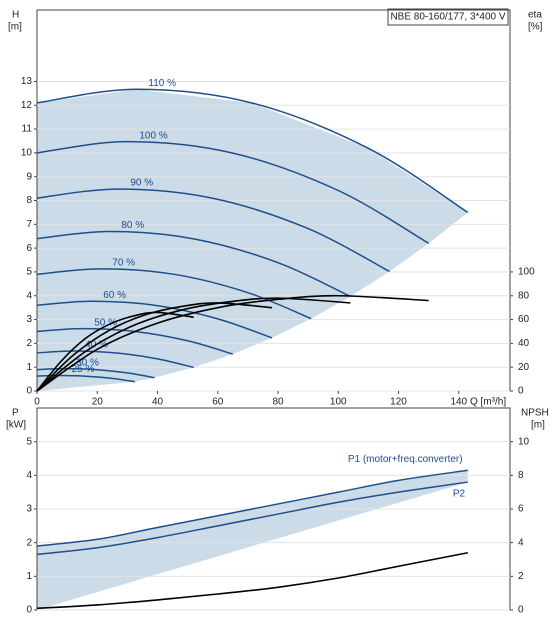 The width and height of the screenshot is (557, 621). Describe the element at coordinates (526, 272) in the screenshot. I see `y2-tick-label: 100` at that location.